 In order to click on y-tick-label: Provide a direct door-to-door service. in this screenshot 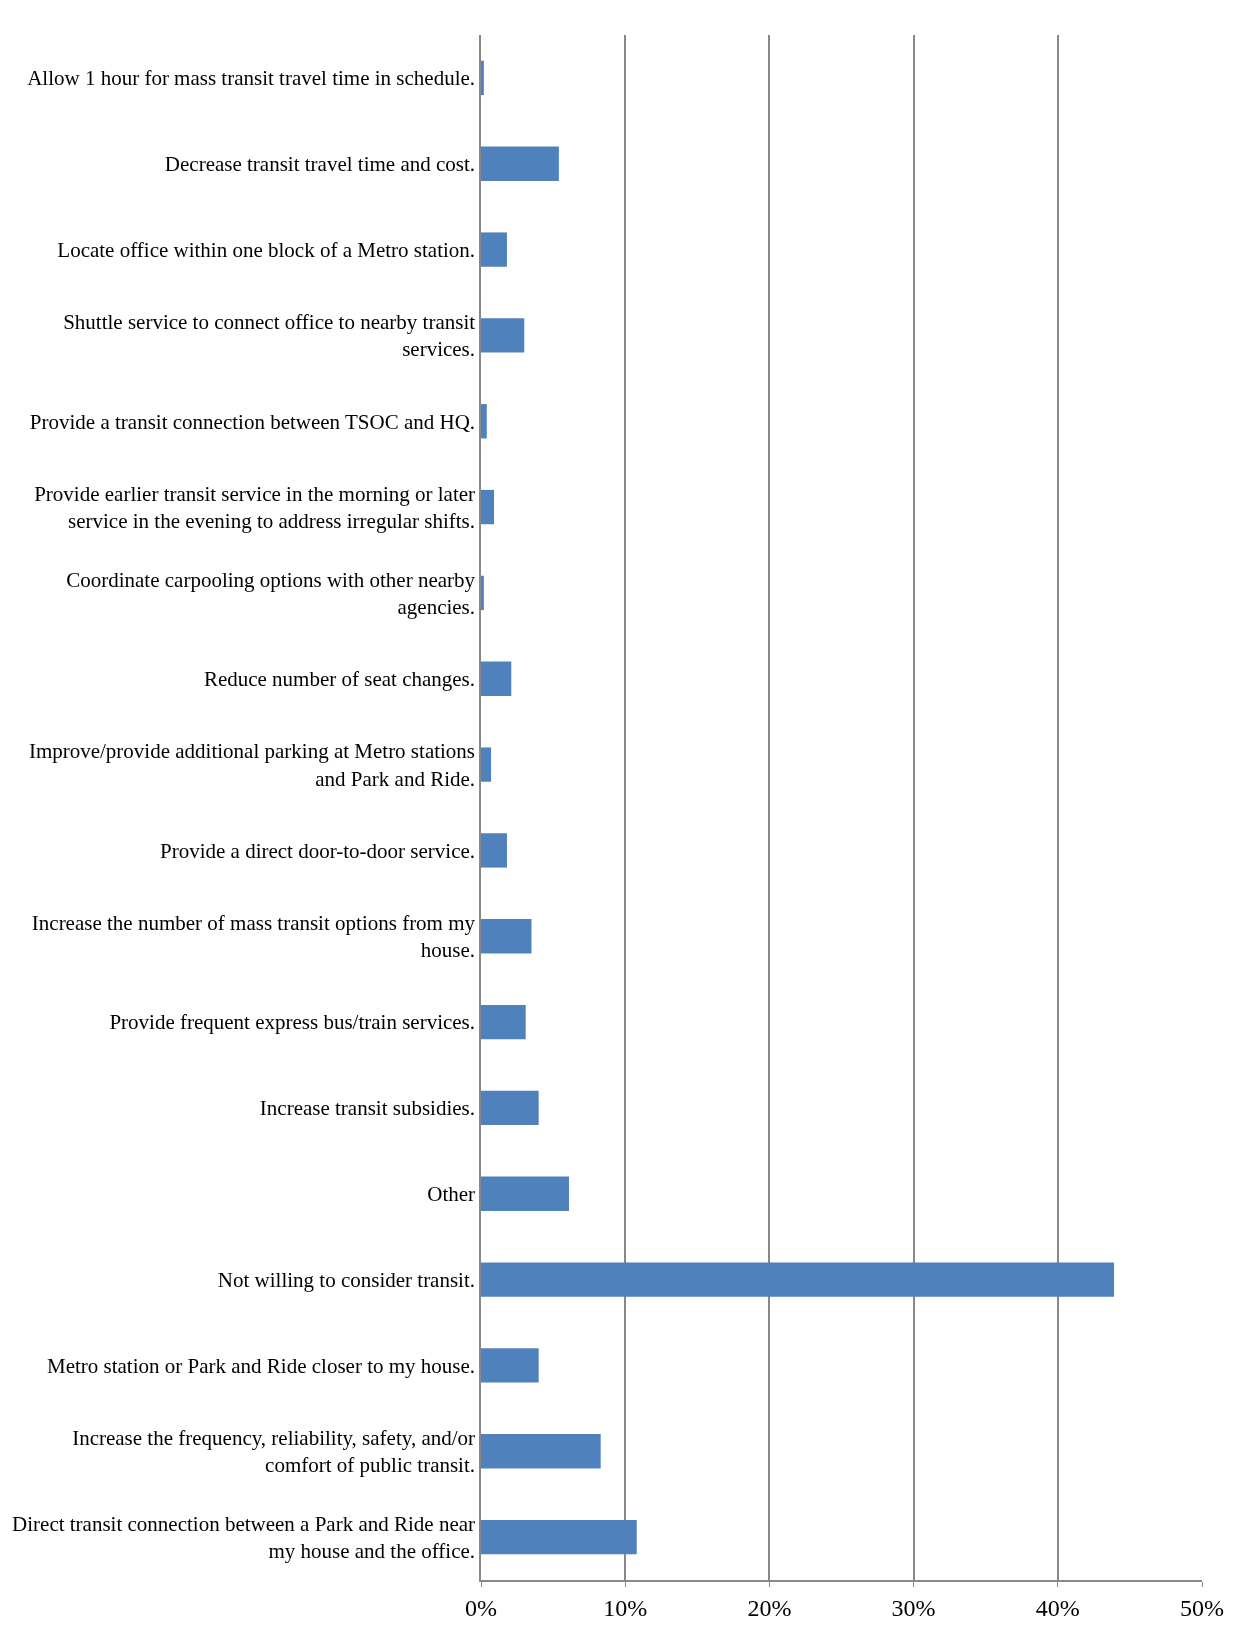, I will do `click(317, 850)`.